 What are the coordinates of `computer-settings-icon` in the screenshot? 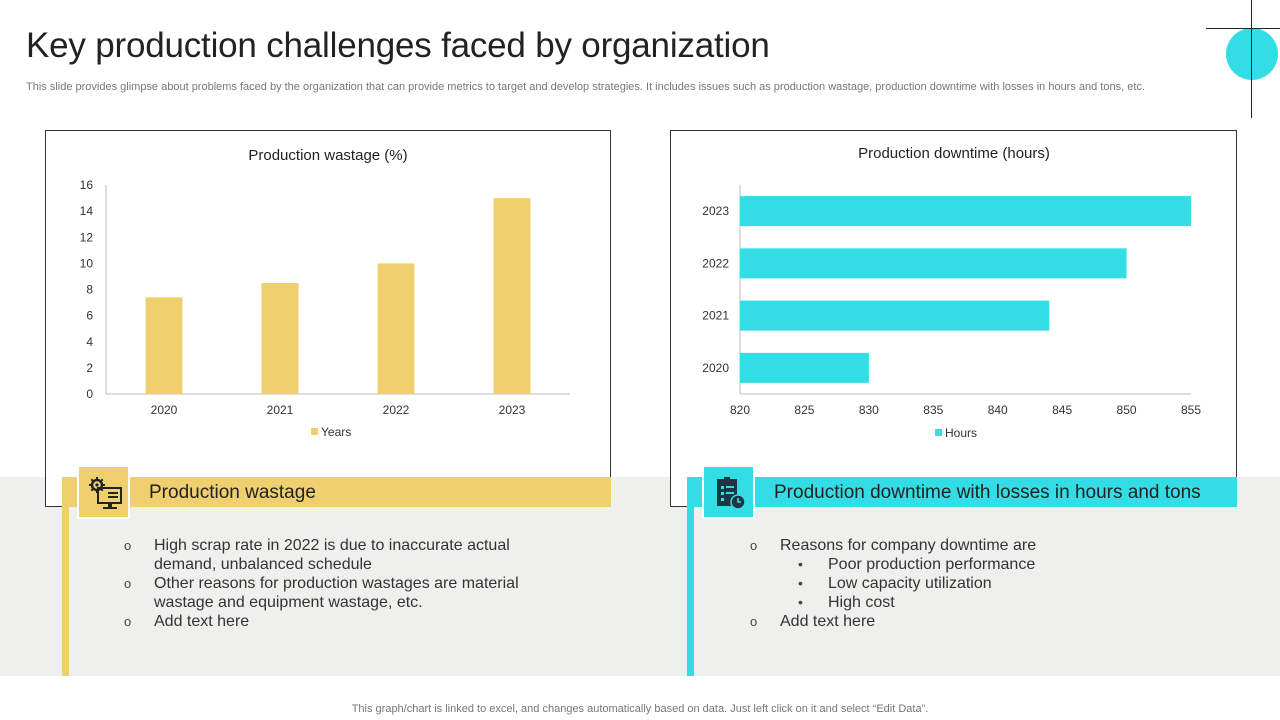 It's located at (105, 493).